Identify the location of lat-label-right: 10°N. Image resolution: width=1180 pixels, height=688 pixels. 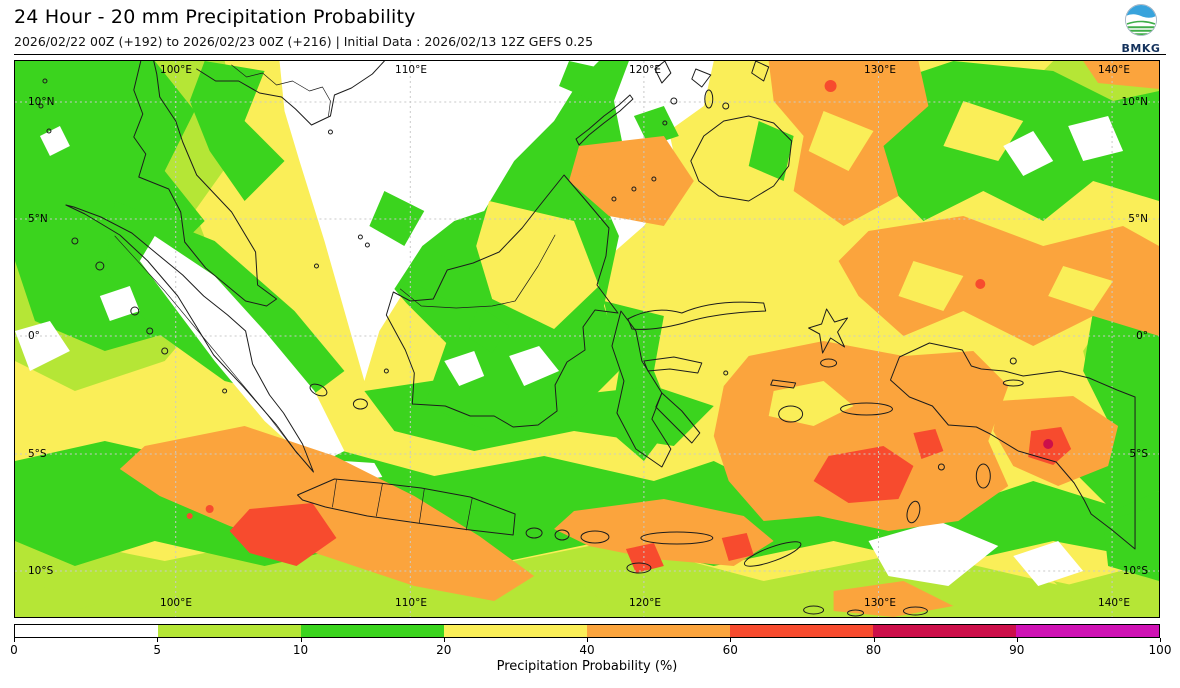
(1134, 102).